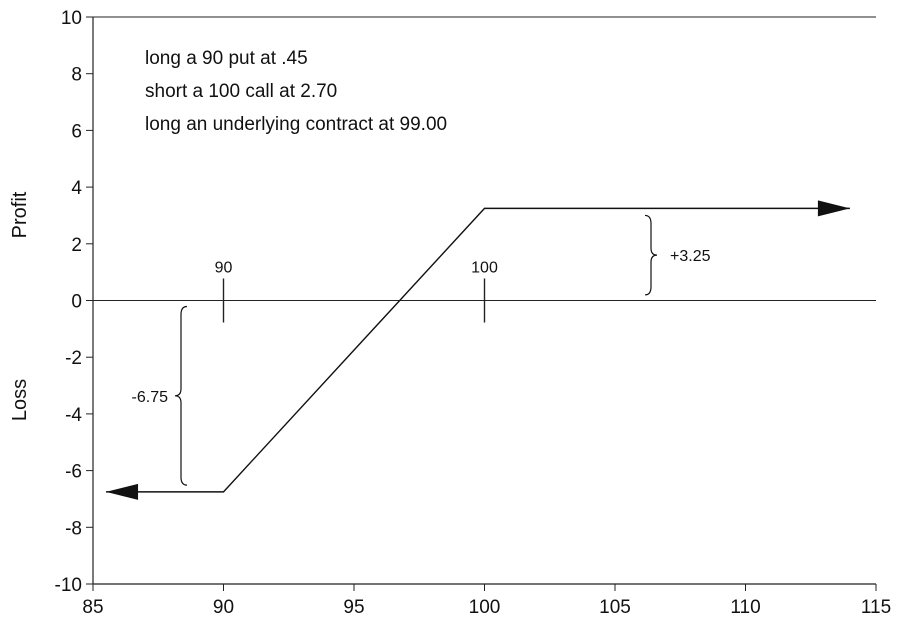 This screenshot has width=913, height=638. Describe the element at coordinates (353, 607) in the screenshot. I see `x-tick-label: 95` at that location.